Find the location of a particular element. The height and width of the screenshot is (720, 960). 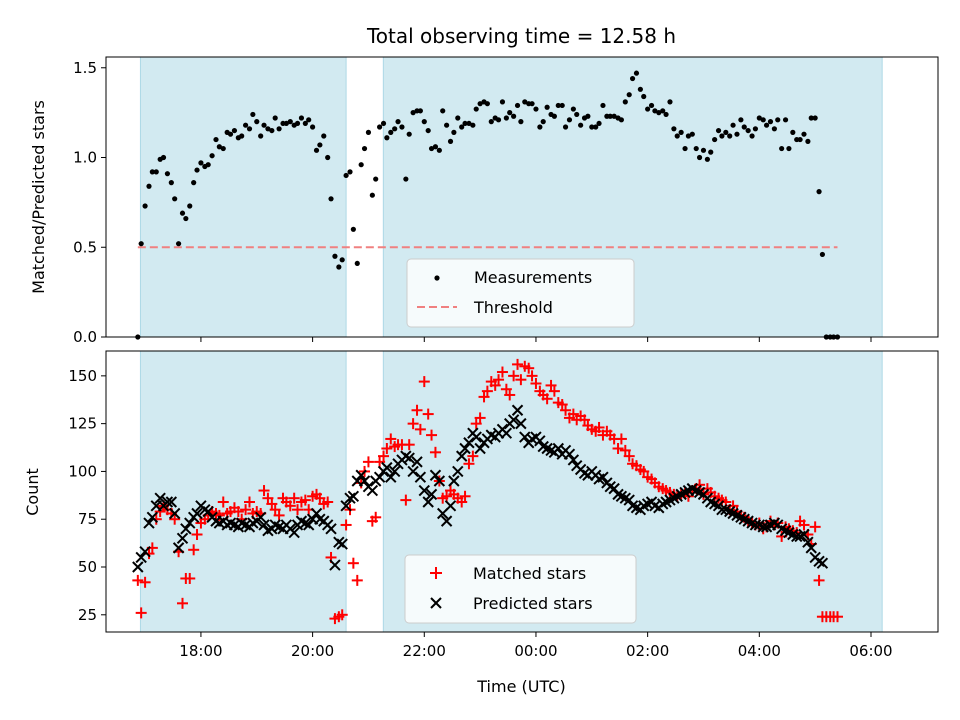

legend-measurements-label: Measurements is located at coordinates (533, 277).